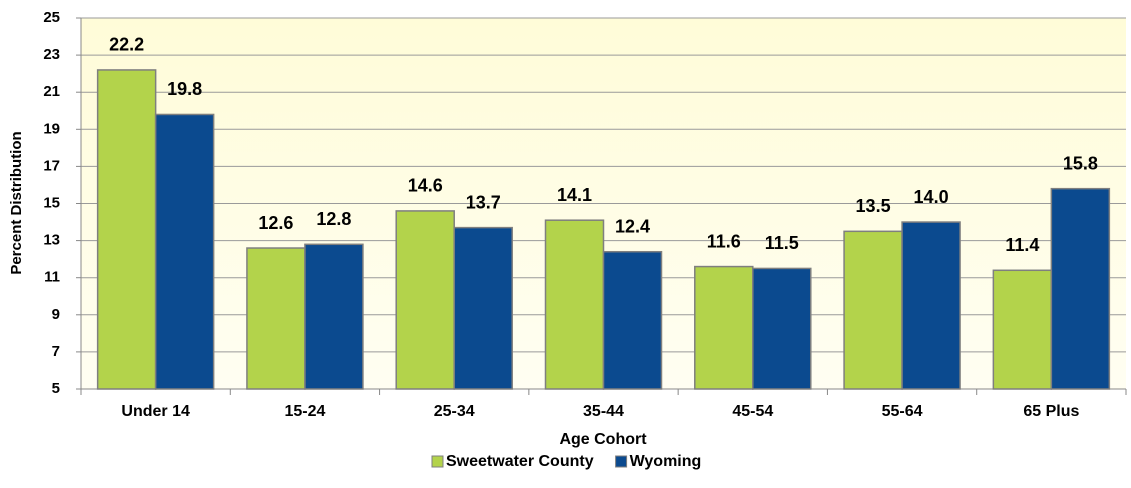  What do you see at coordinates (155, 411) in the screenshot?
I see `x-tick-label: Under 14` at bounding box center [155, 411].